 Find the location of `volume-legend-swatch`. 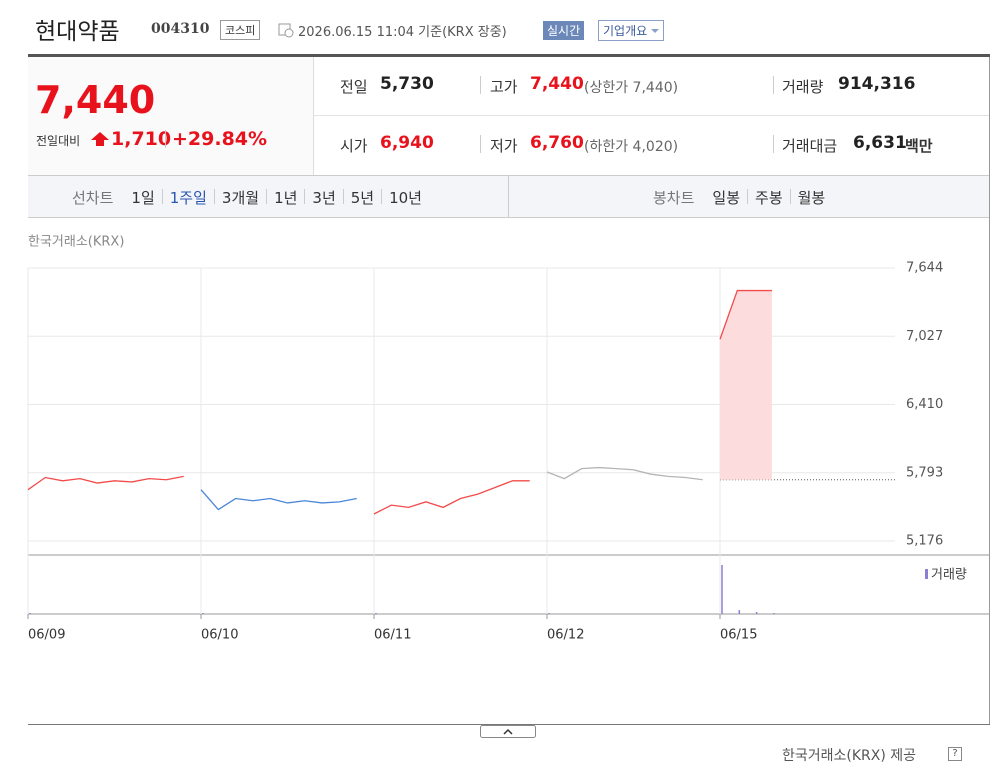

volume-legend-swatch is located at coordinates (926, 574).